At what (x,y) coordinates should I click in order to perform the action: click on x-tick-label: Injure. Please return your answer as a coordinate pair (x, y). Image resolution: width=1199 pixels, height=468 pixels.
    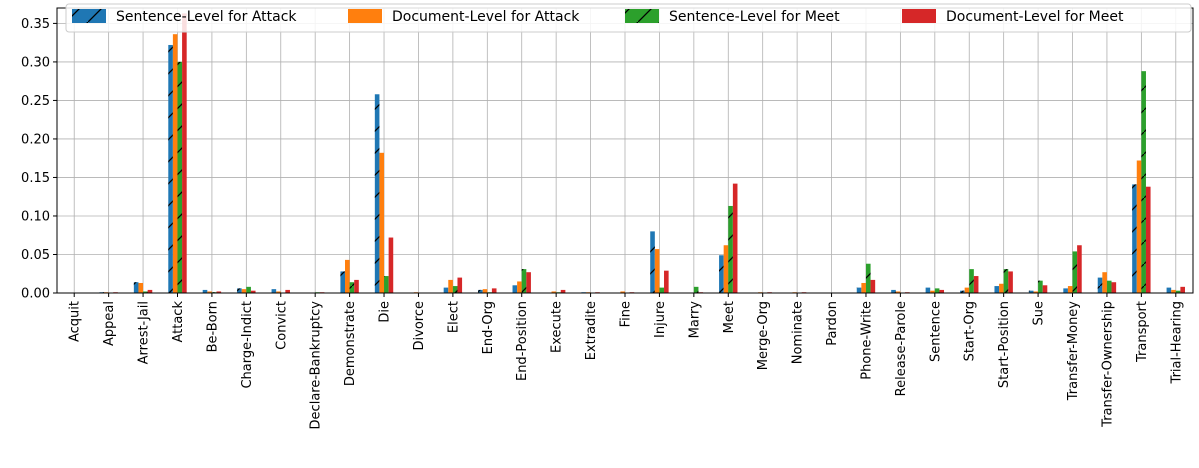
    Looking at the image, I should click on (660, 319).